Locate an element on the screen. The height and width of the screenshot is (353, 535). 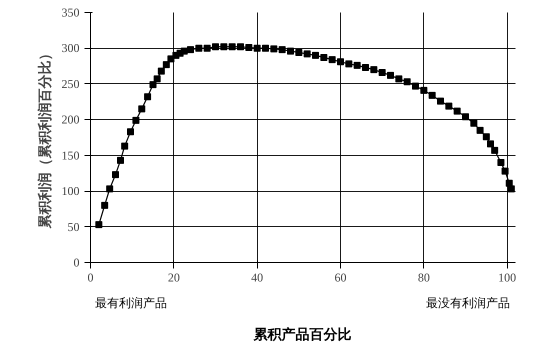
y-tick-label: 0 is located at coordinates (77, 263).